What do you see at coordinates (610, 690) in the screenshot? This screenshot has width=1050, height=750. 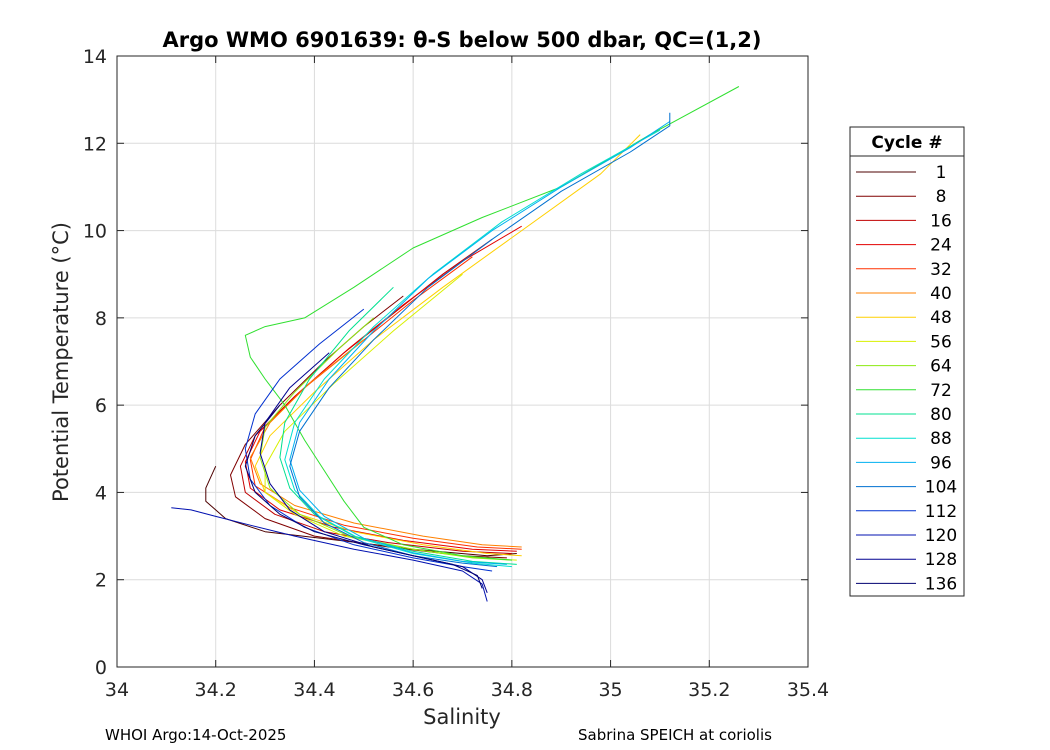 I see `x-tick-label: 35` at bounding box center [610, 690].